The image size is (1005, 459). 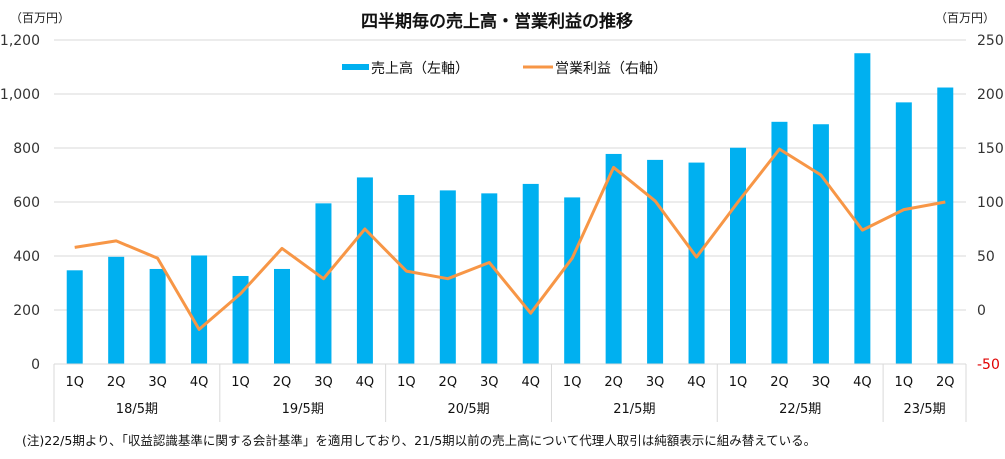 What do you see at coordinates (355, 67) in the screenshot?
I see `legend-swatch-sales` at bounding box center [355, 67].